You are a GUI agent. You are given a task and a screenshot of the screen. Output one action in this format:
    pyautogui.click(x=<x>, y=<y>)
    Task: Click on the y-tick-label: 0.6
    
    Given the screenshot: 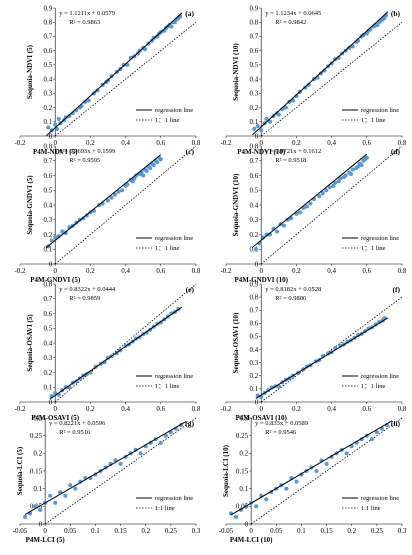 What is the action you would take?
    pyautogui.click(x=253, y=176)
    